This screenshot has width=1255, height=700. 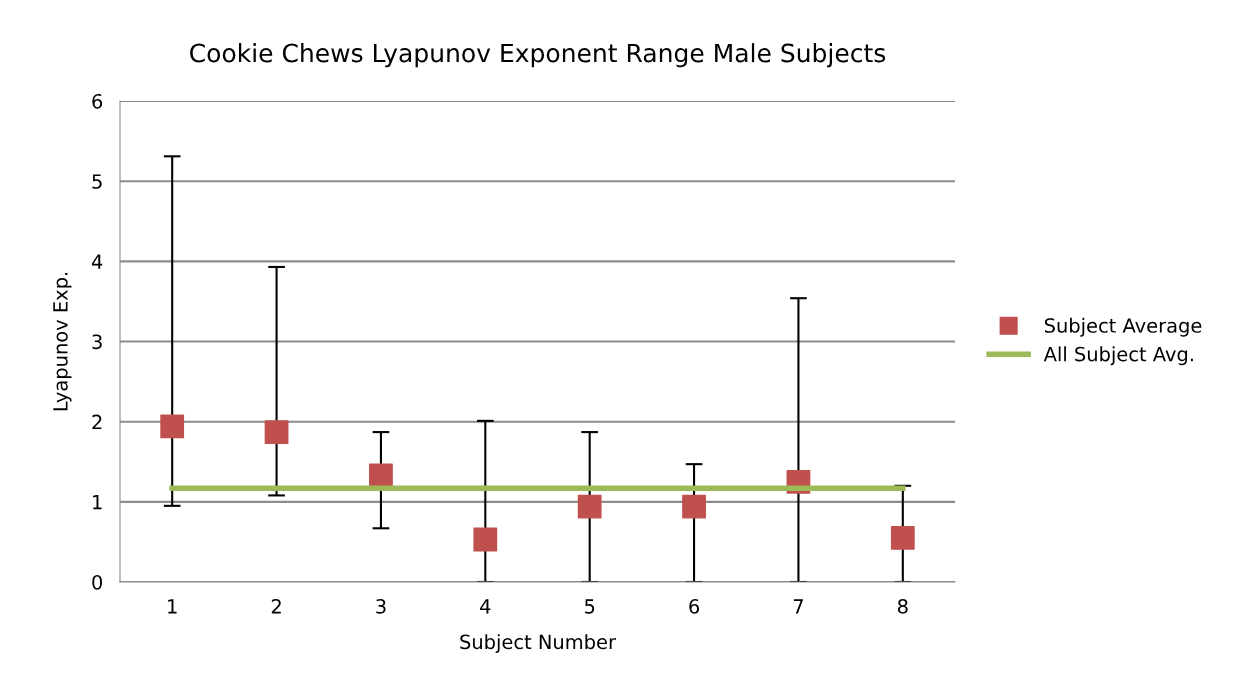 What do you see at coordinates (97, 502) in the screenshot?
I see `y-tick-label: 1` at bounding box center [97, 502].